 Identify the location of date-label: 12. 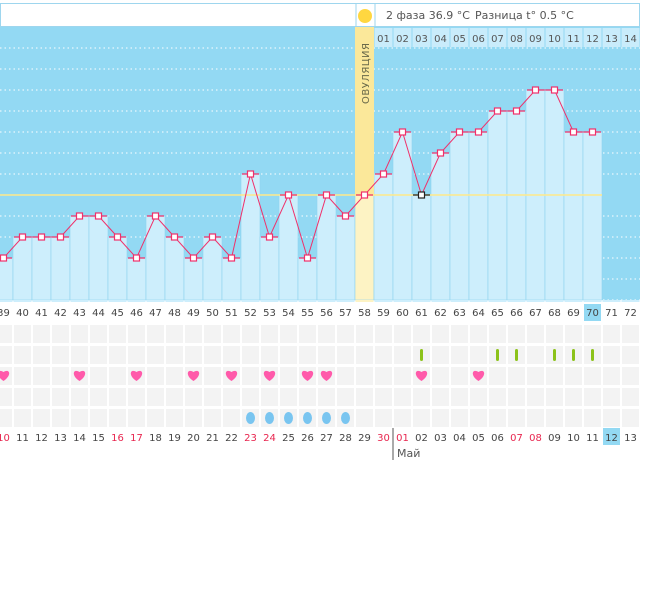
(611, 438).